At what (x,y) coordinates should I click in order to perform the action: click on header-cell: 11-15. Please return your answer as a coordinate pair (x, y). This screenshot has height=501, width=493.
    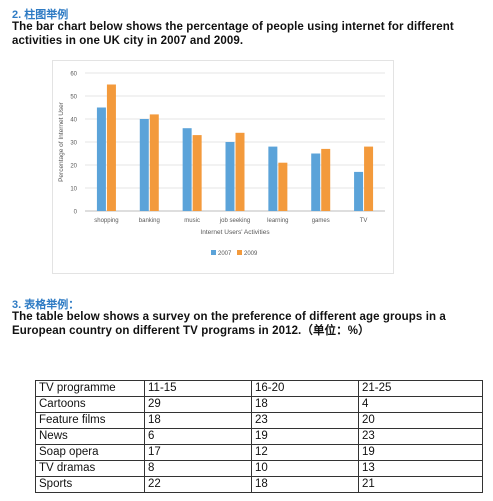
    Looking at the image, I should click on (198, 388).